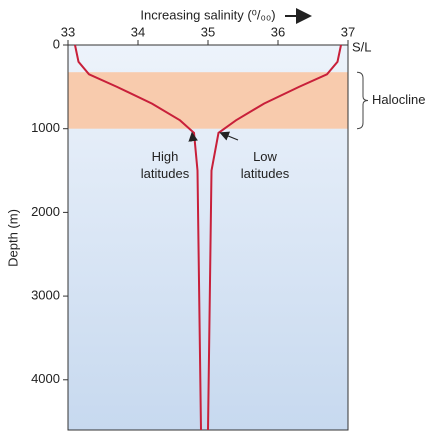 The height and width of the screenshot is (437, 435). What do you see at coordinates (207, 14) in the screenshot?
I see `chart-title: Increasing salinity (⁰/₀₀)` at bounding box center [207, 14].